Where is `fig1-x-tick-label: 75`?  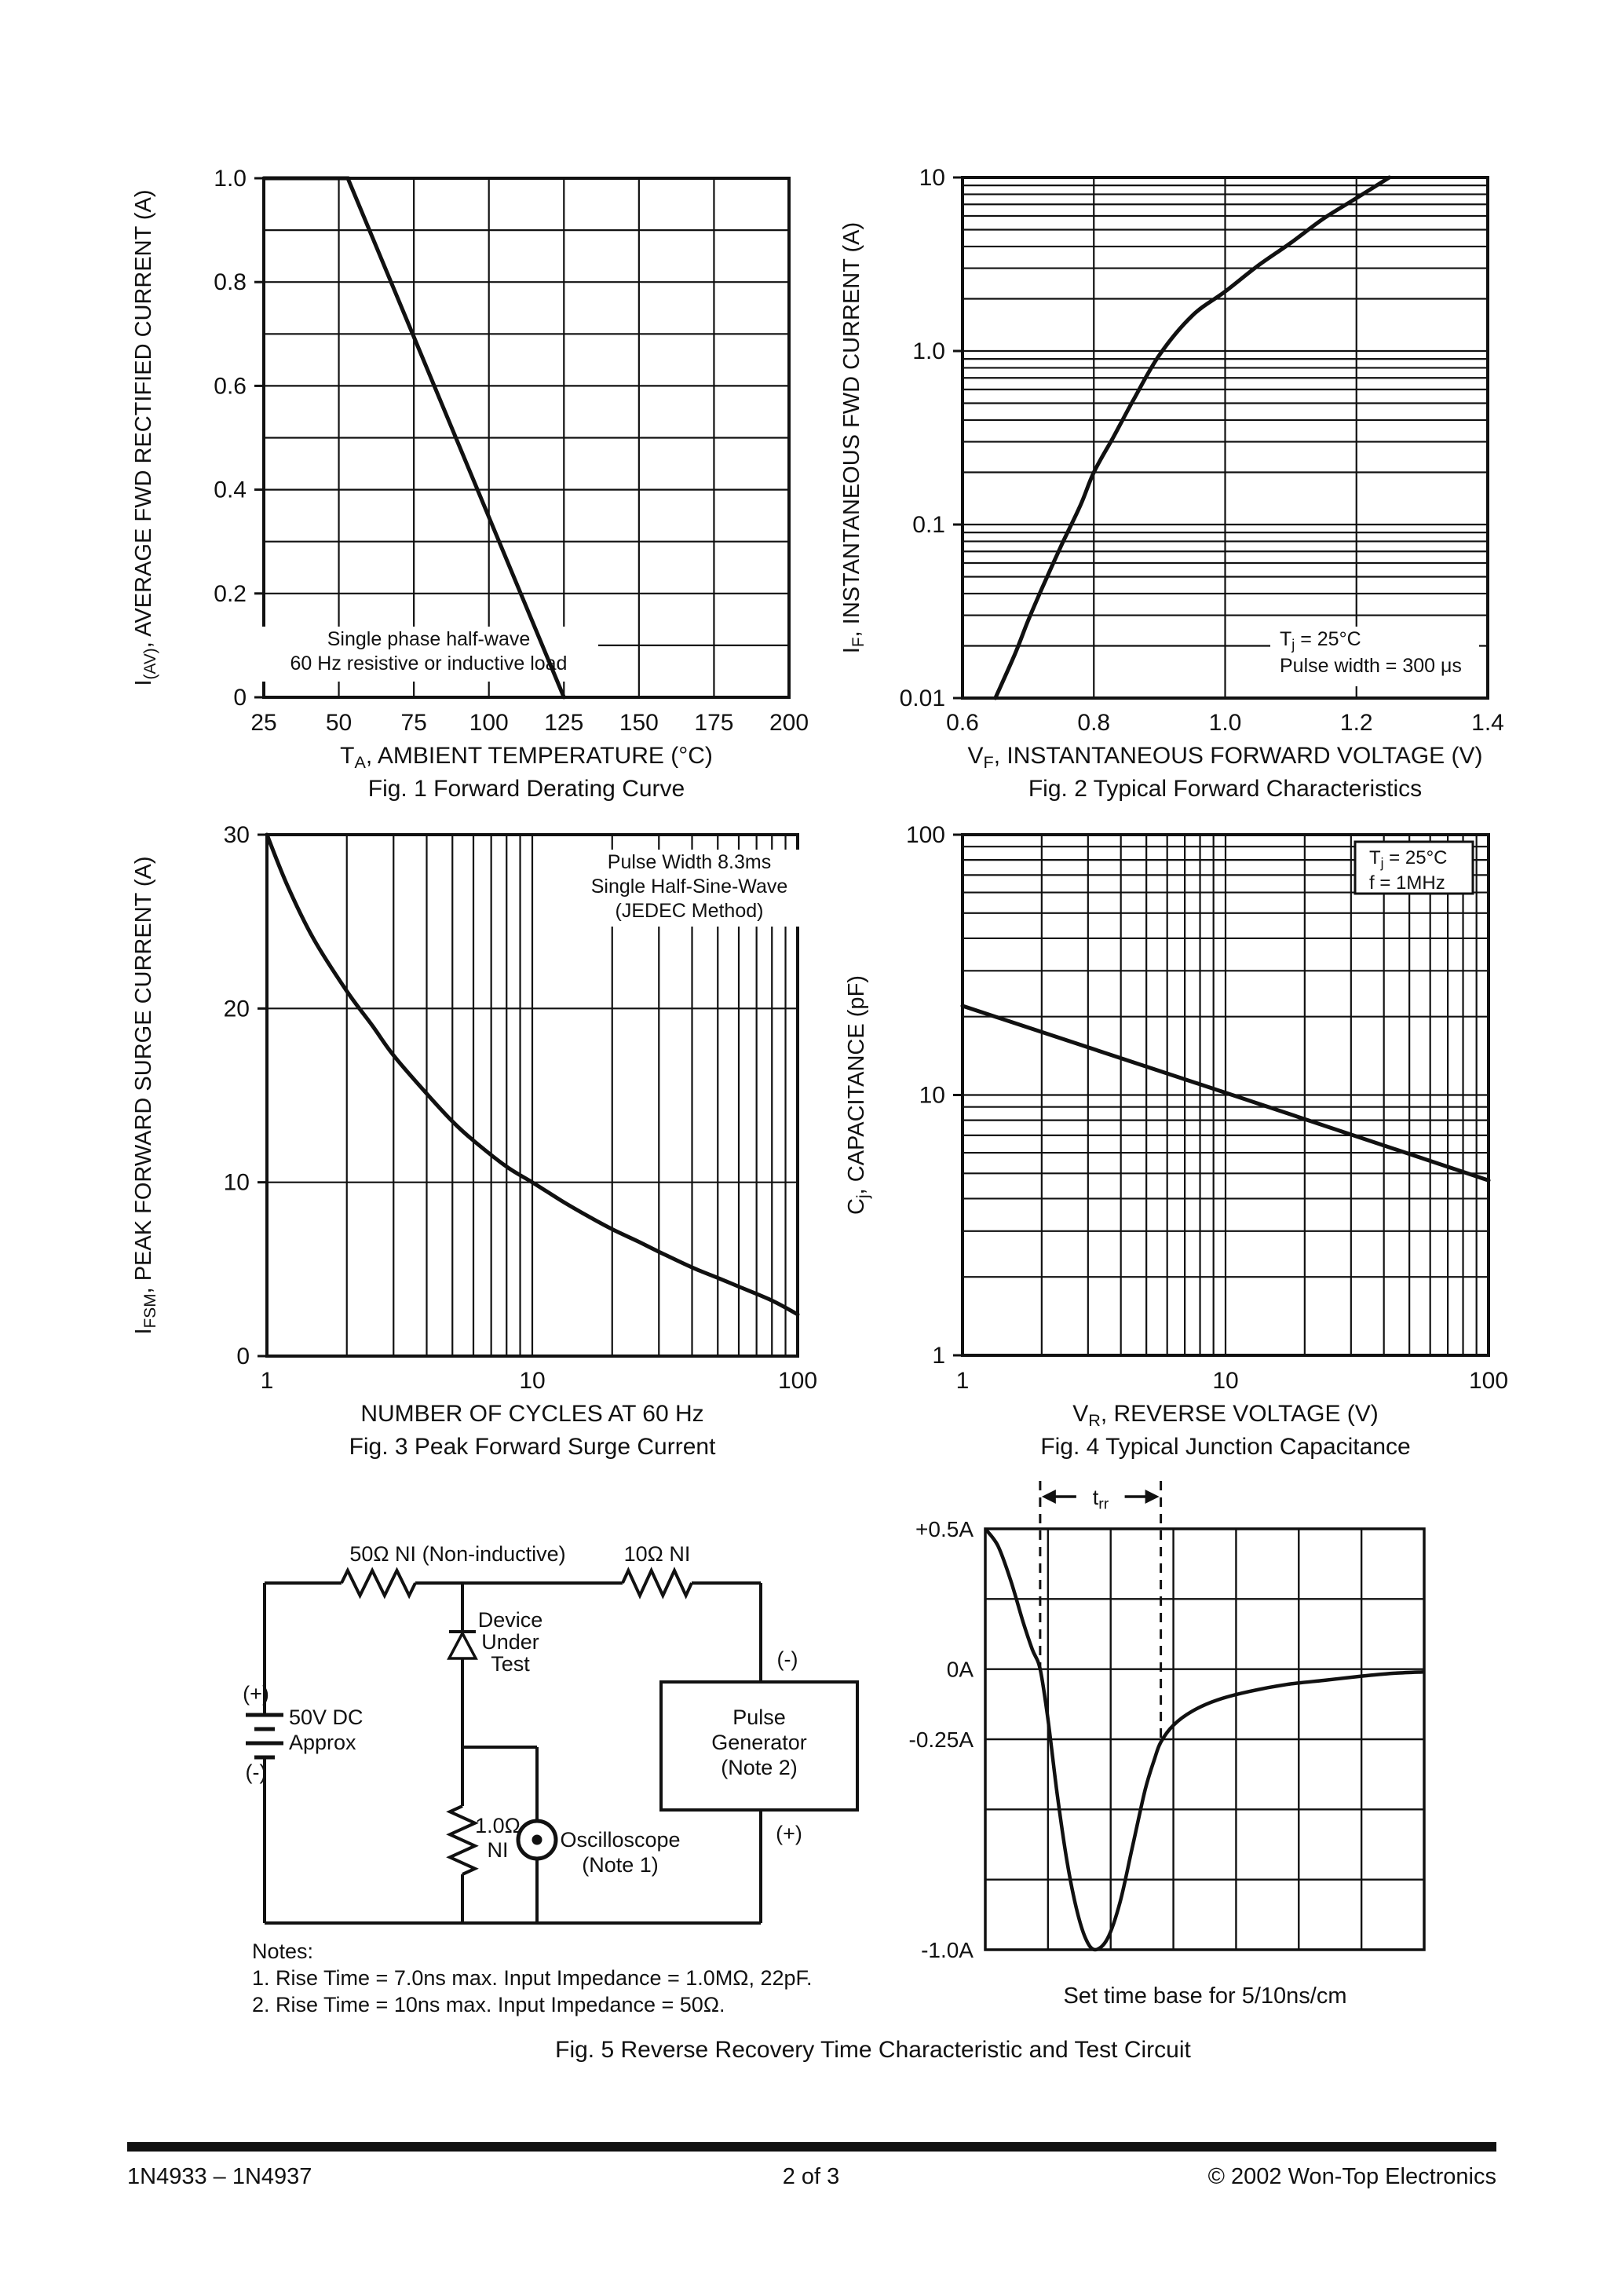
fig1-x-tick-label: 75 is located at coordinates (413, 723).